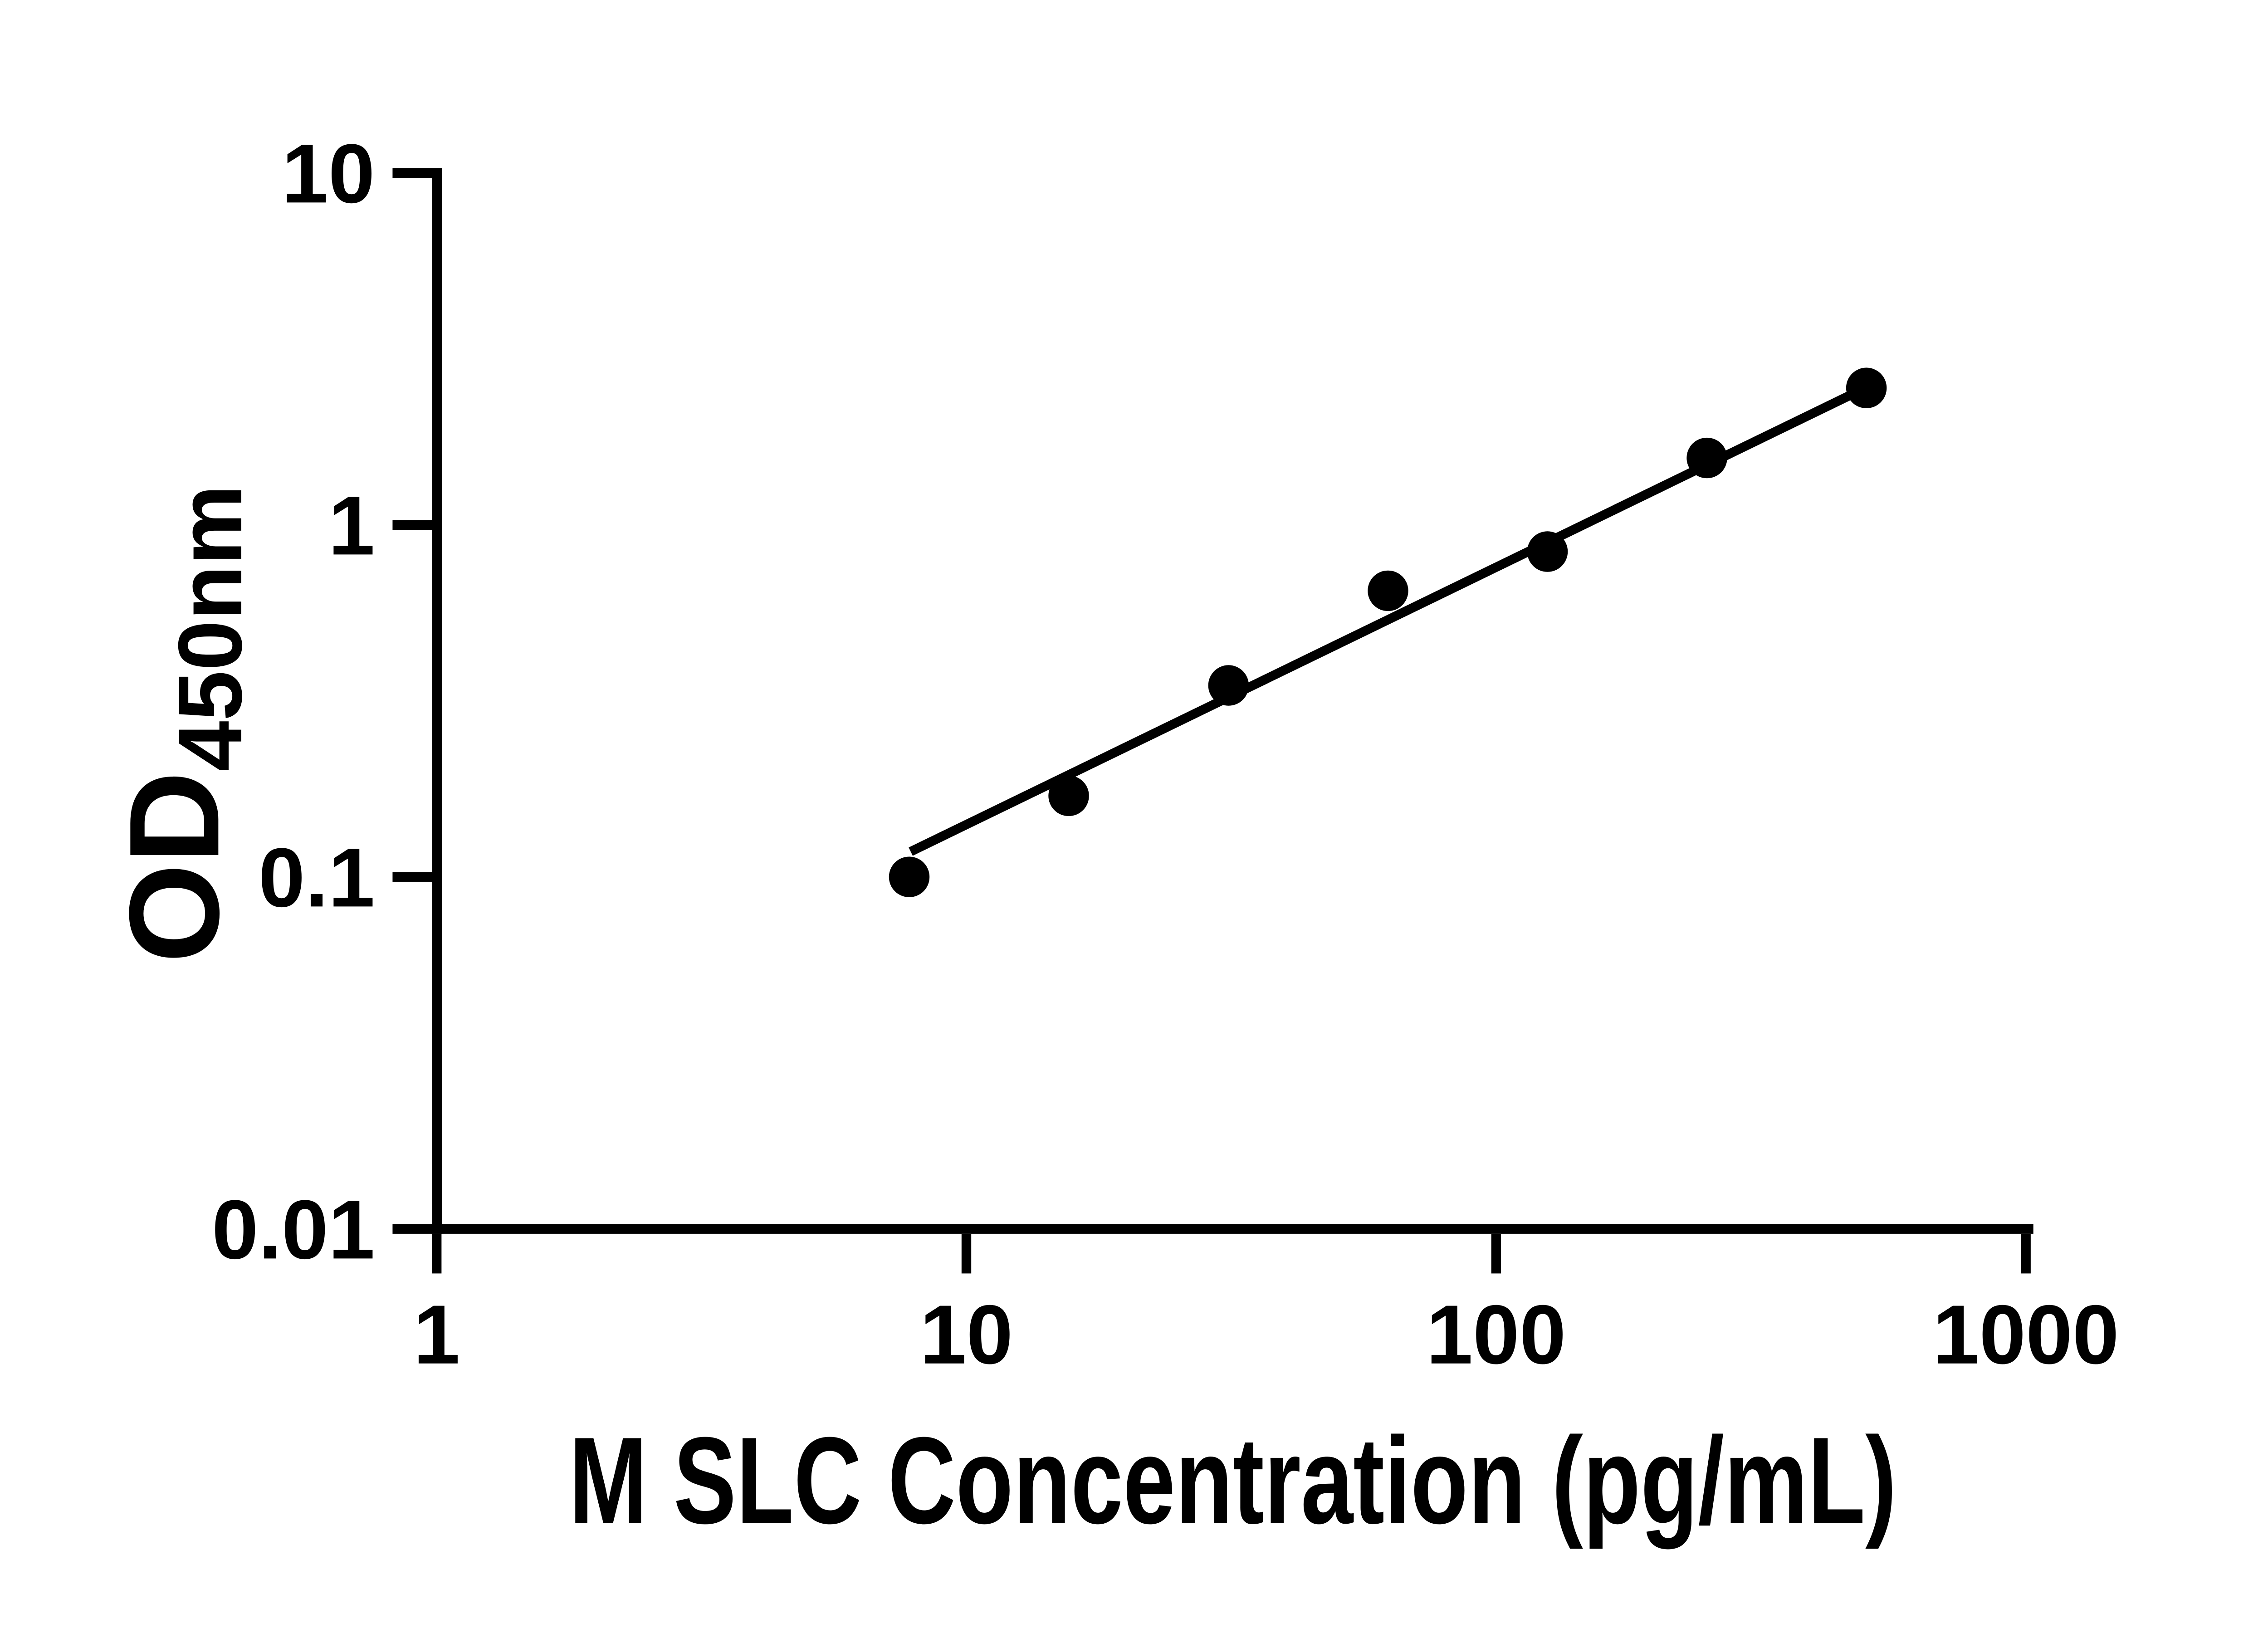 This screenshot has height=1633, width=2268. Describe the element at coordinates (1231, 1253) in the screenshot. I see `x-axis-ticks` at that location.